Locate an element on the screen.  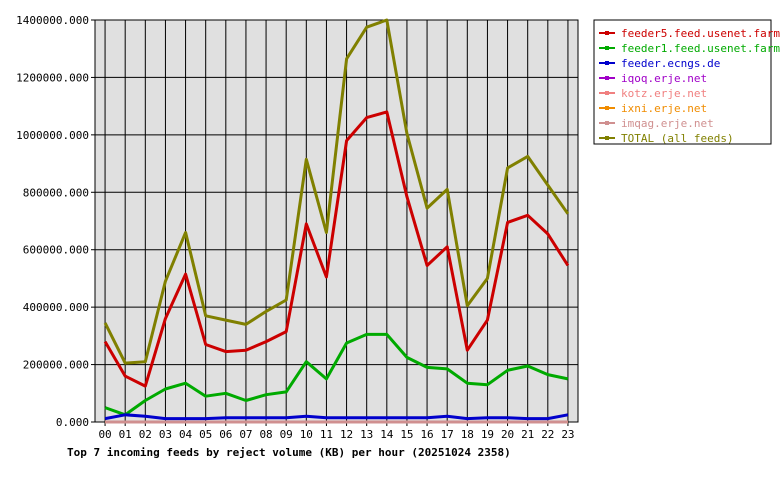
legend-label: ixni.erje.net is located at coordinates (664, 108).